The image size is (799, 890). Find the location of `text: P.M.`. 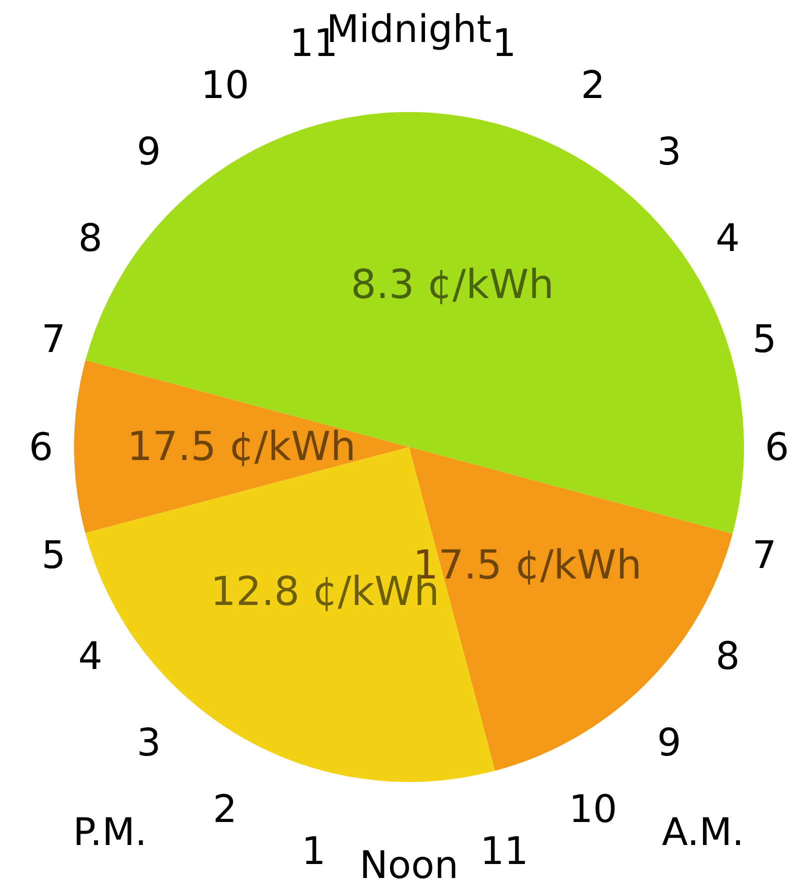

text: P.M. is located at coordinates (110, 832).